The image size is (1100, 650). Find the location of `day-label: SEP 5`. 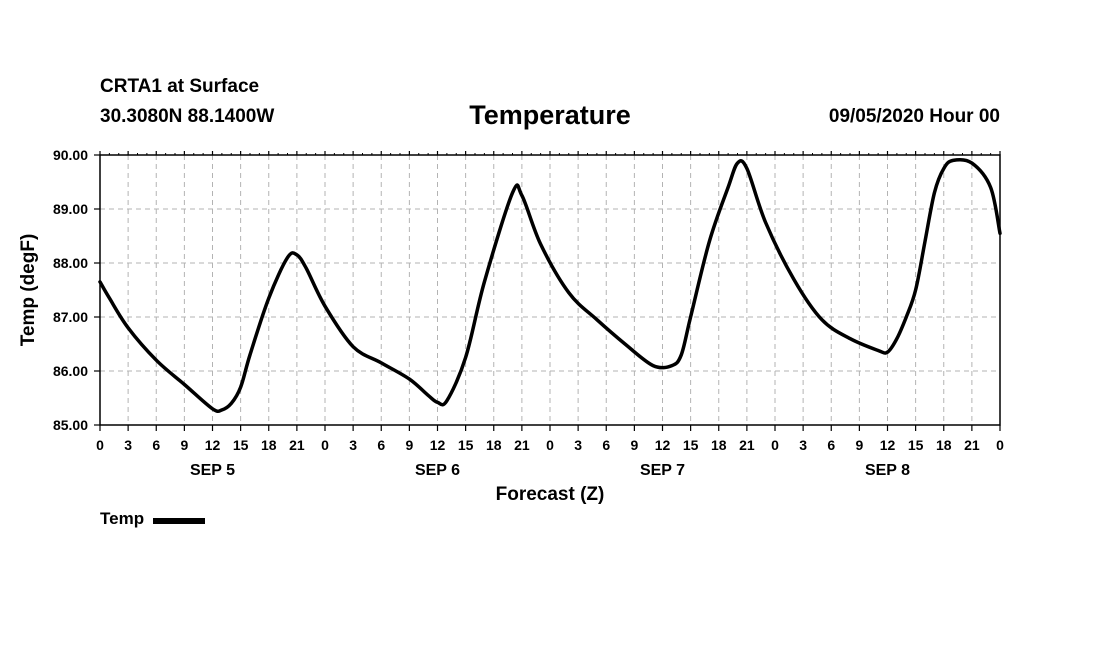

day-label: SEP 5 is located at coordinates (212, 470).